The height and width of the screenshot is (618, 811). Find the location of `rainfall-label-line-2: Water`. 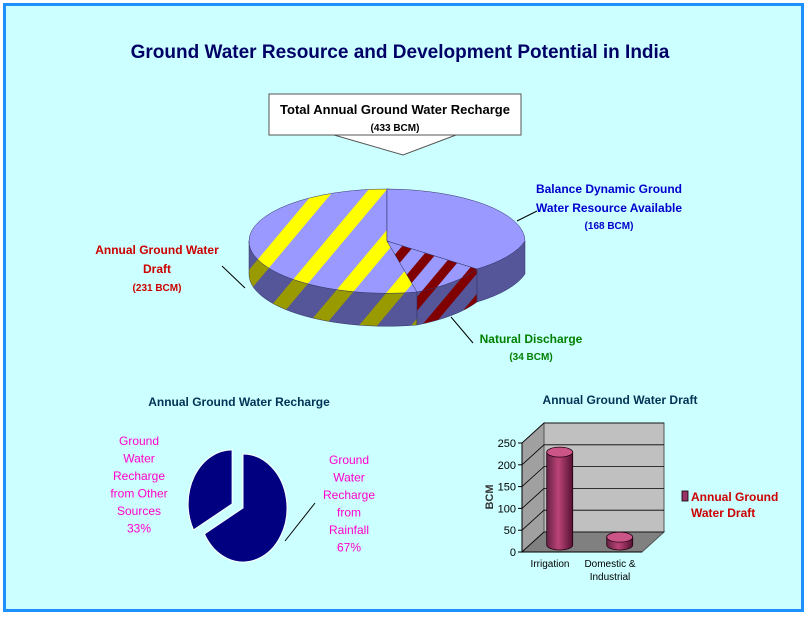

rainfall-label-line-2: Water is located at coordinates (349, 478).